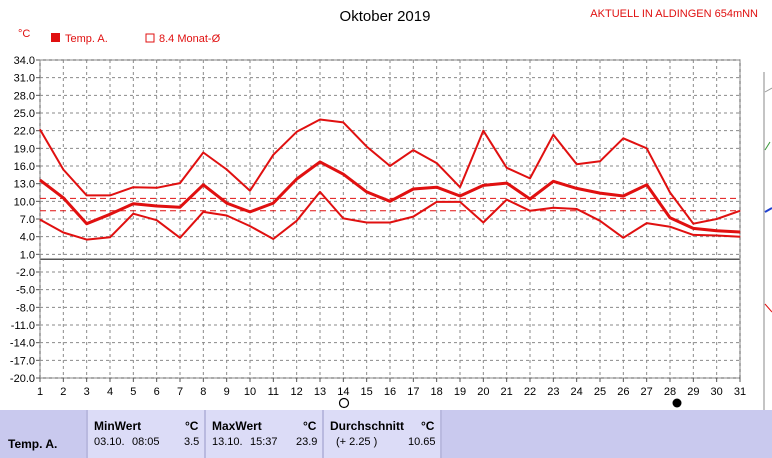 This screenshot has width=772, height=458. Describe the element at coordinates (55, 37) in the screenshot. I see `legend-swatch-filled` at that location.